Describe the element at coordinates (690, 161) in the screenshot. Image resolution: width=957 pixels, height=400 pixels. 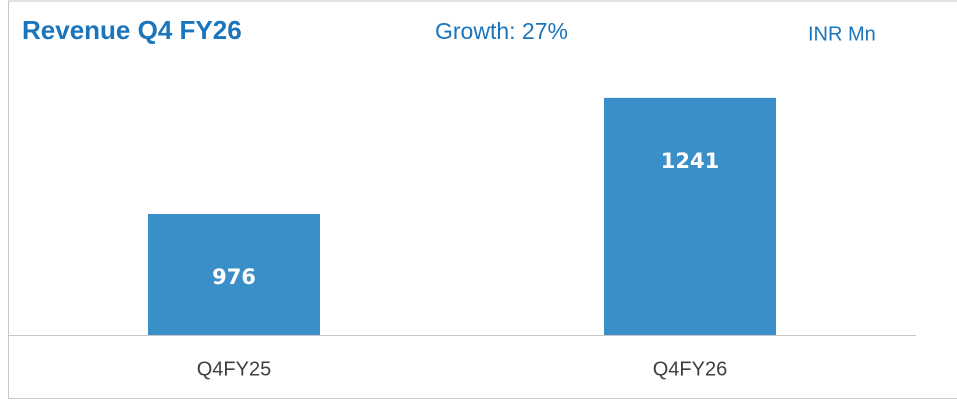
I see `data-label: 1241` at that location.